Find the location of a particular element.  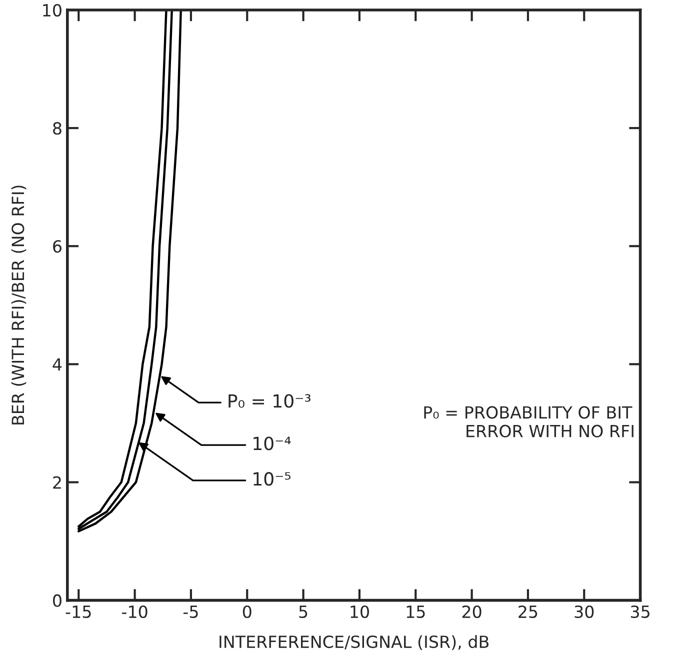

annotation: P₀ = 10⁻³ is located at coordinates (269, 401).